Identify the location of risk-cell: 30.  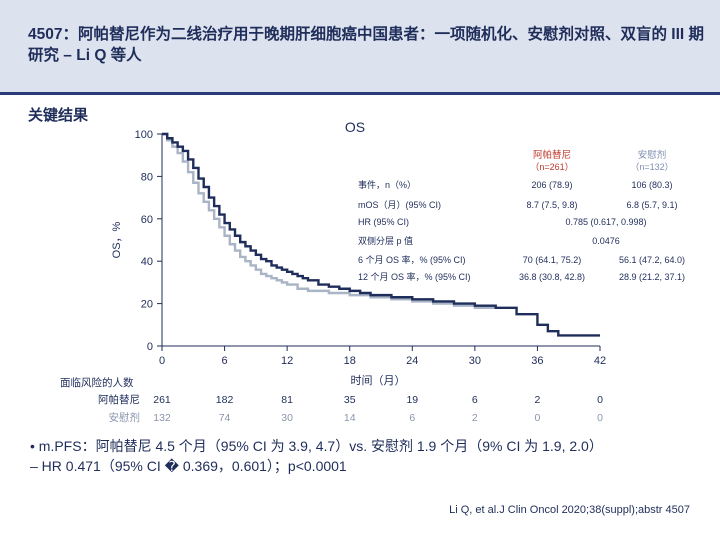
(287, 418).